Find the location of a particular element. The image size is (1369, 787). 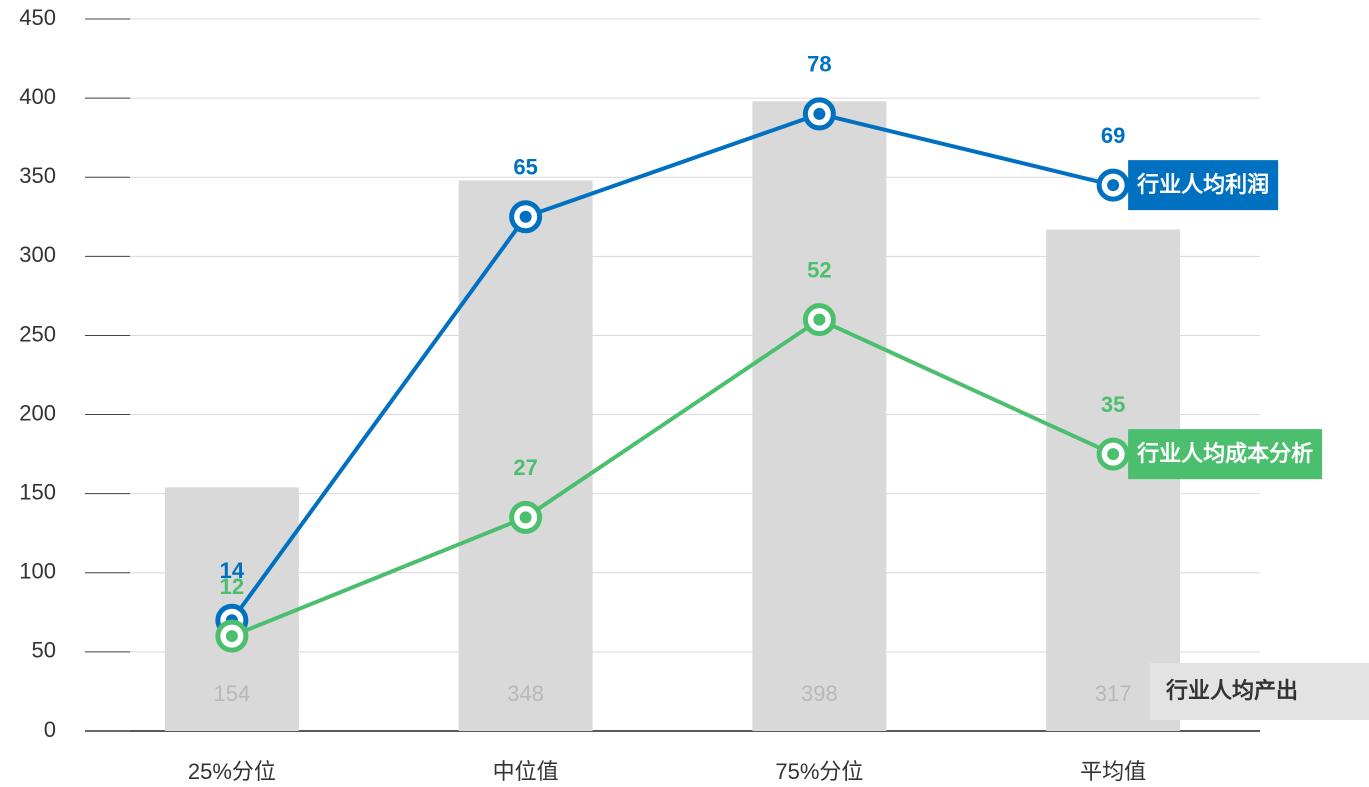

data-label: 35 is located at coordinates (1113, 404).